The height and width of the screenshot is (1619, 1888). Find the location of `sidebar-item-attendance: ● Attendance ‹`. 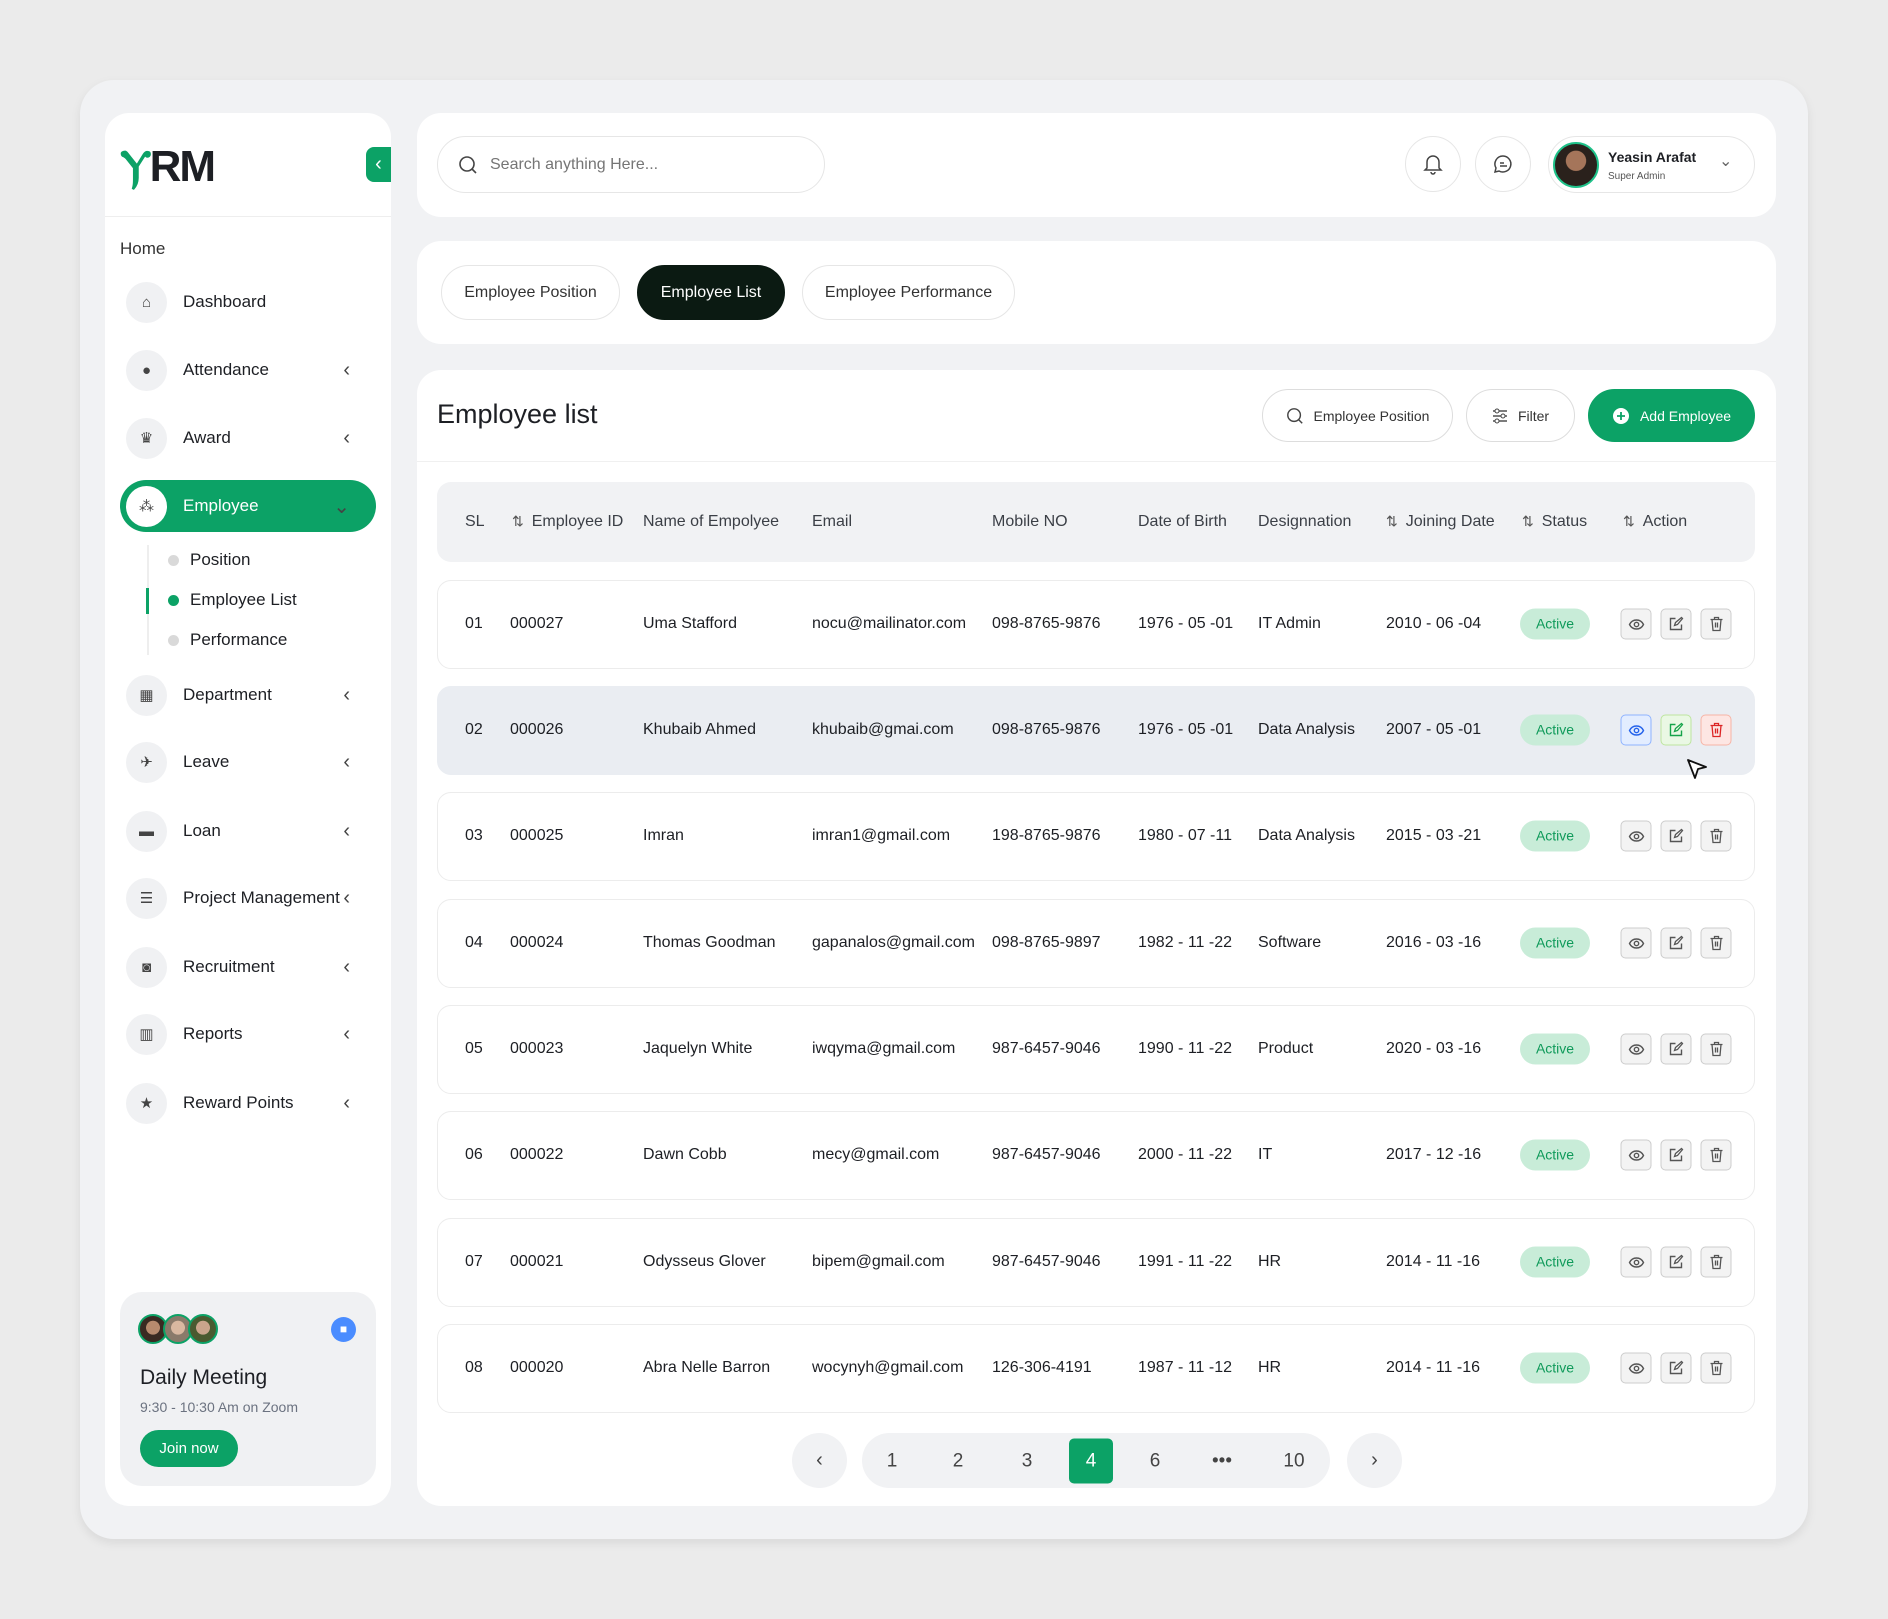

sidebar-item-attendance: ● Attendance ‹ is located at coordinates (248, 370).